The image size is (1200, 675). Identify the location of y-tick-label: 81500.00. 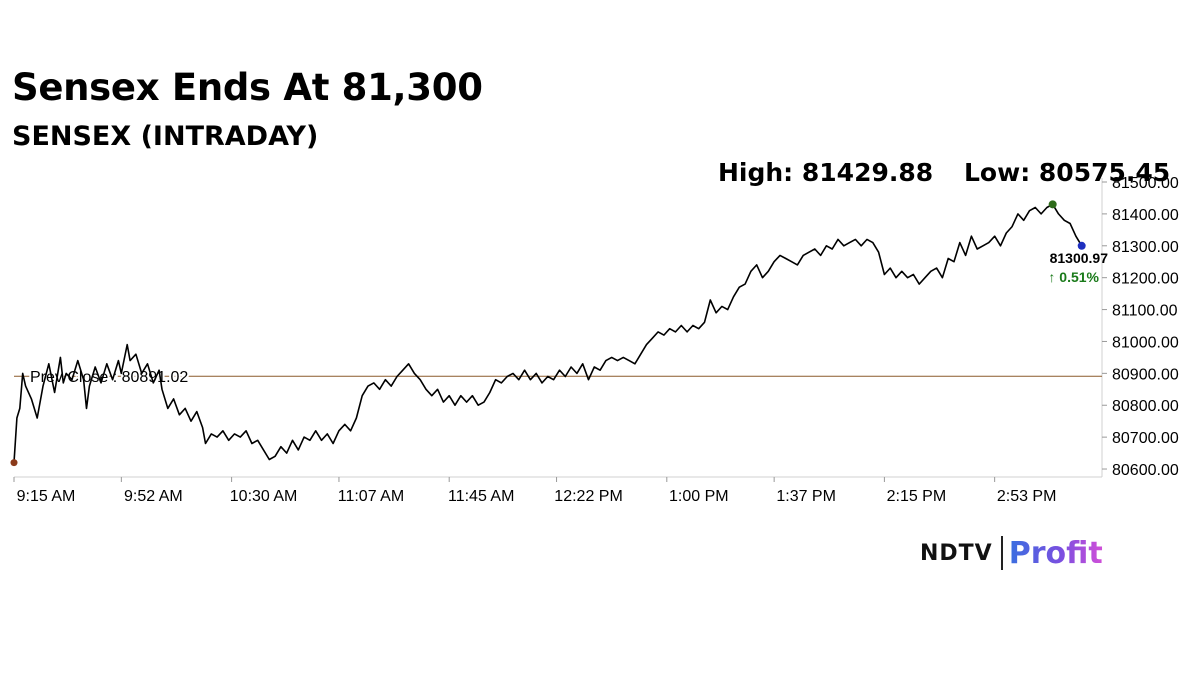
(1145, 183).